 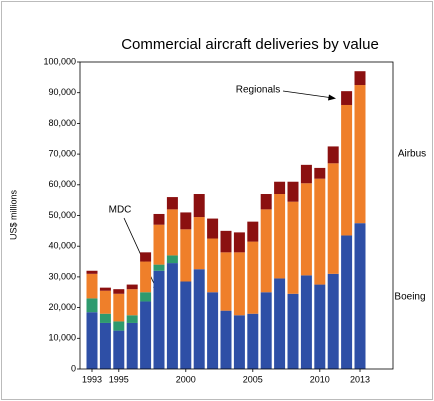 What do you see at coordinates (409, 297) in the screenshot?
I see `series-label: Boeing` at bounding box center [409, 297].